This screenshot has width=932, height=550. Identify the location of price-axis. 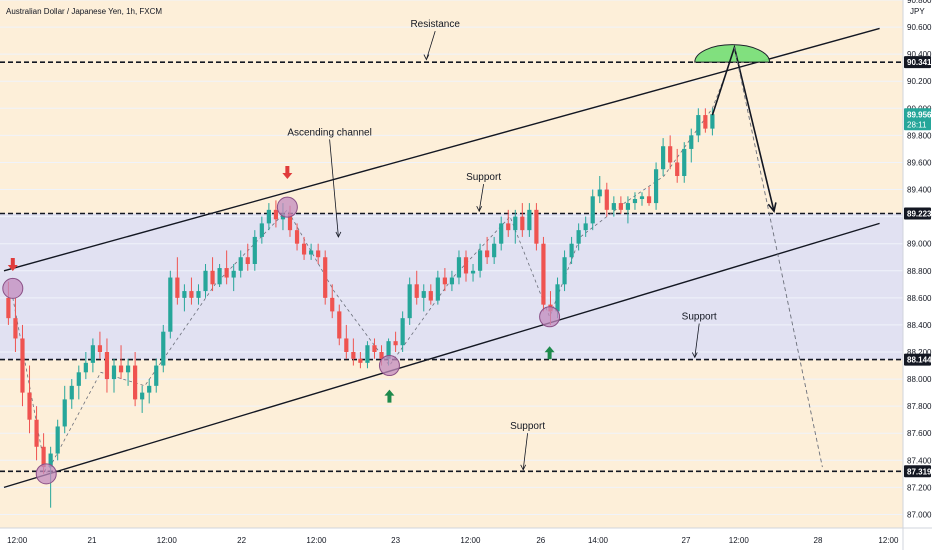
(917, 275).